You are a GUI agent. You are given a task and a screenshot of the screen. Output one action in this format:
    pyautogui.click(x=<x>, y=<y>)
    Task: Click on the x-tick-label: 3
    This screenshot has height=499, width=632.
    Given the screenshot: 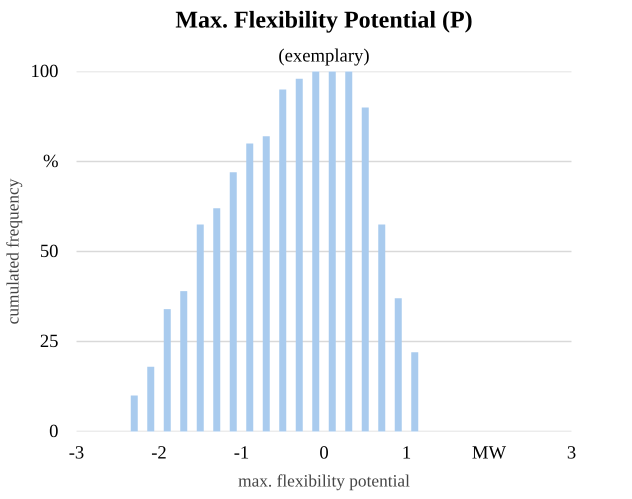 What is the action you would take?
    pyautogui.click(x=571, y=453)
    